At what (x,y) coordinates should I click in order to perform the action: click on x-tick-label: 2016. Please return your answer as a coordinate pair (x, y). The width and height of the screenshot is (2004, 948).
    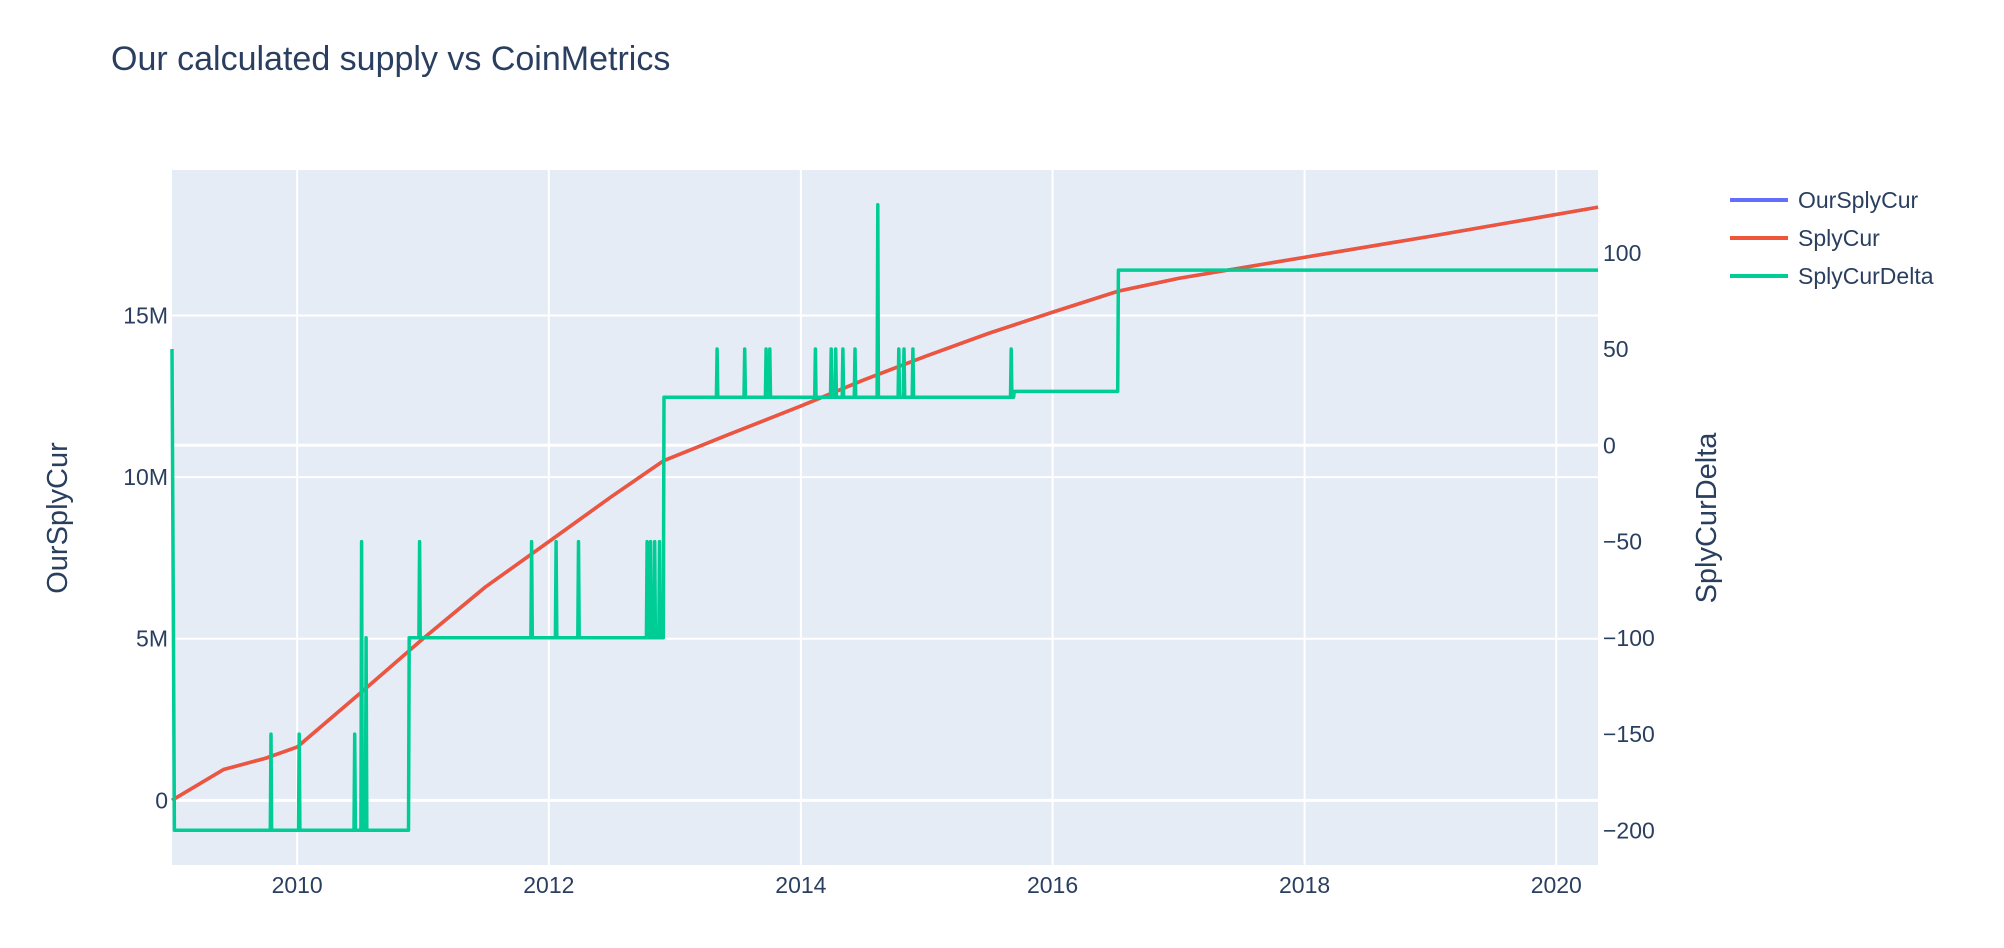
    Looking at the image, I should click on (1052, 885).